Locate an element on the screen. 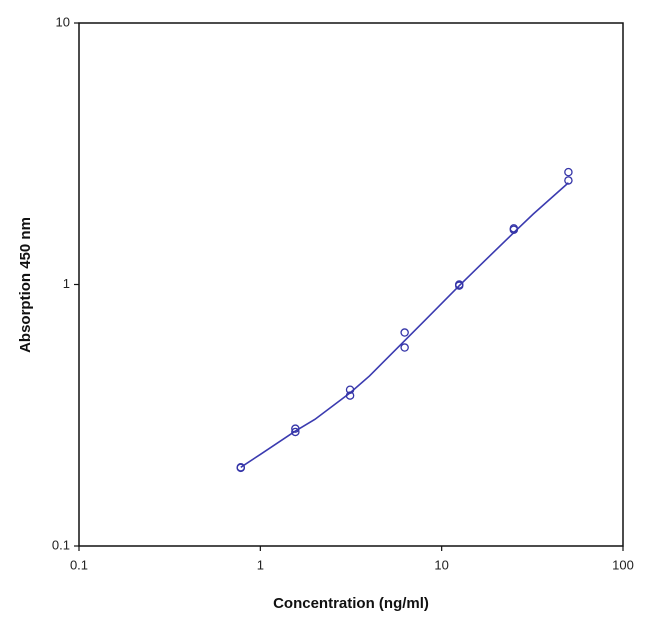 This screenshot has height=622, width=650. x-tick-label: 10 is located at coordinates (441, 564).